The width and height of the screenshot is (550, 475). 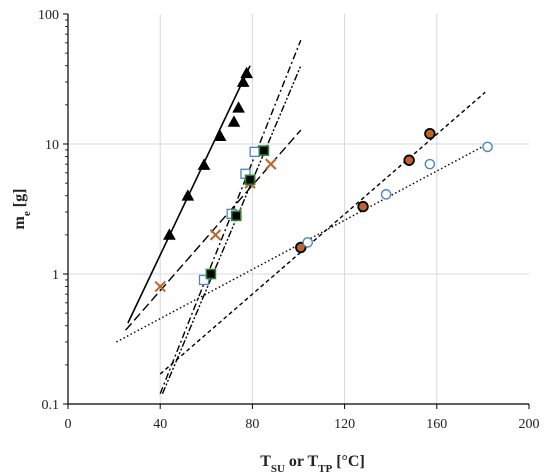 I want to click on x-tick-label: 80, so click(x=252, y=424).